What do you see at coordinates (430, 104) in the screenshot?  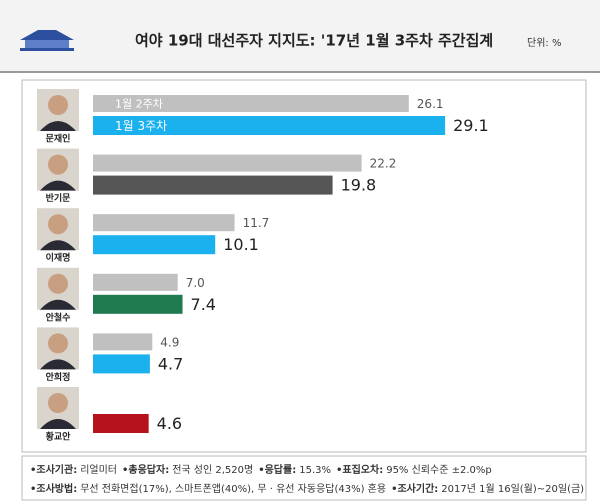 I see `value-label: 26.1` at bounding box center [430, 104].